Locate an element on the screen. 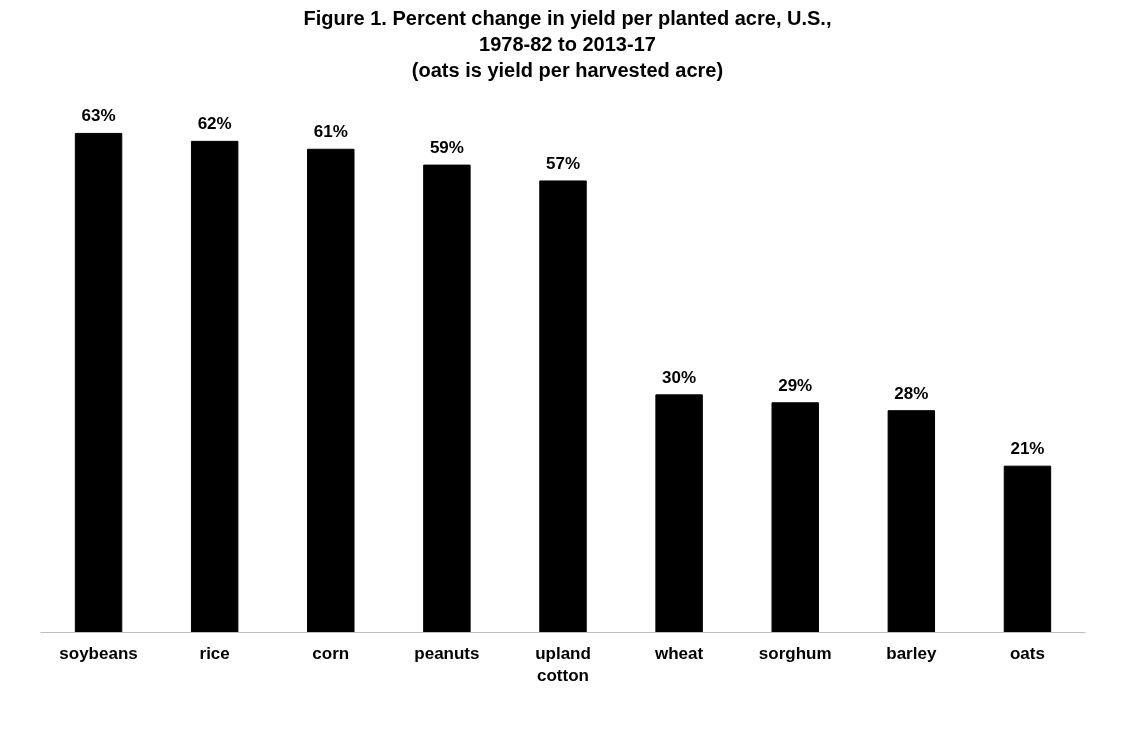  data-label: 30% is located at coordinates (679, 377).